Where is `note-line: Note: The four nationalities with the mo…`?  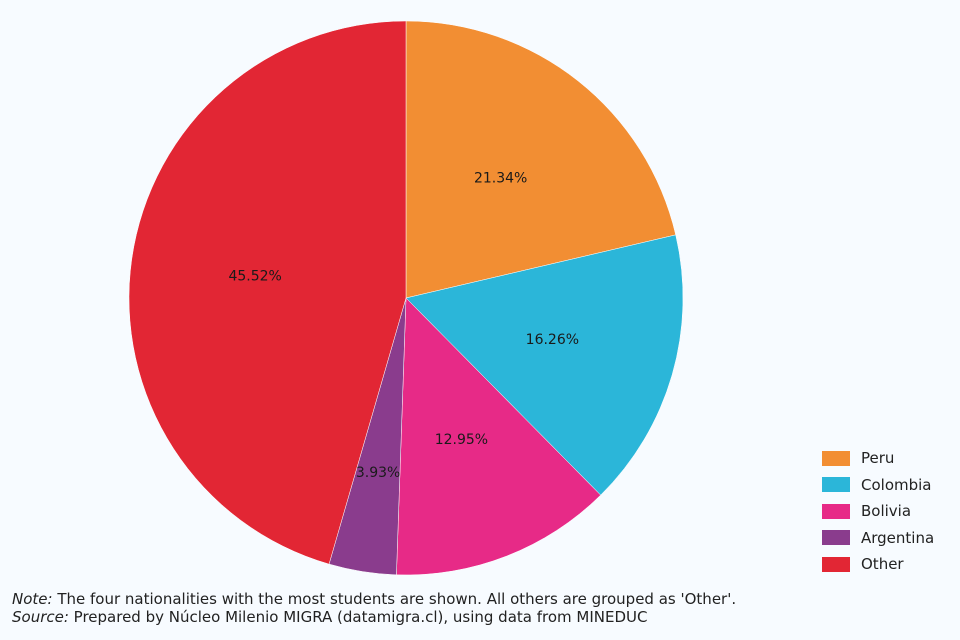
note-line: Note: The four nationalities with the mo… is located at coordinates (374, 599).